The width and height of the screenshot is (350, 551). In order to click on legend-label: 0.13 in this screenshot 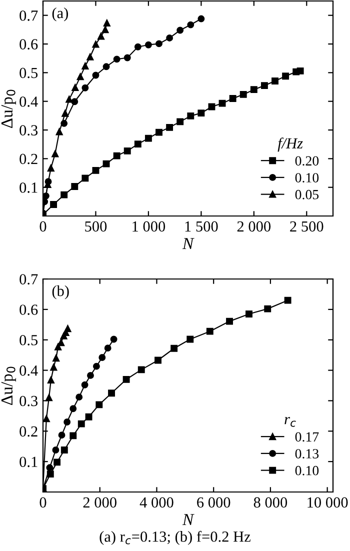, I will do `click(307, 454)`.